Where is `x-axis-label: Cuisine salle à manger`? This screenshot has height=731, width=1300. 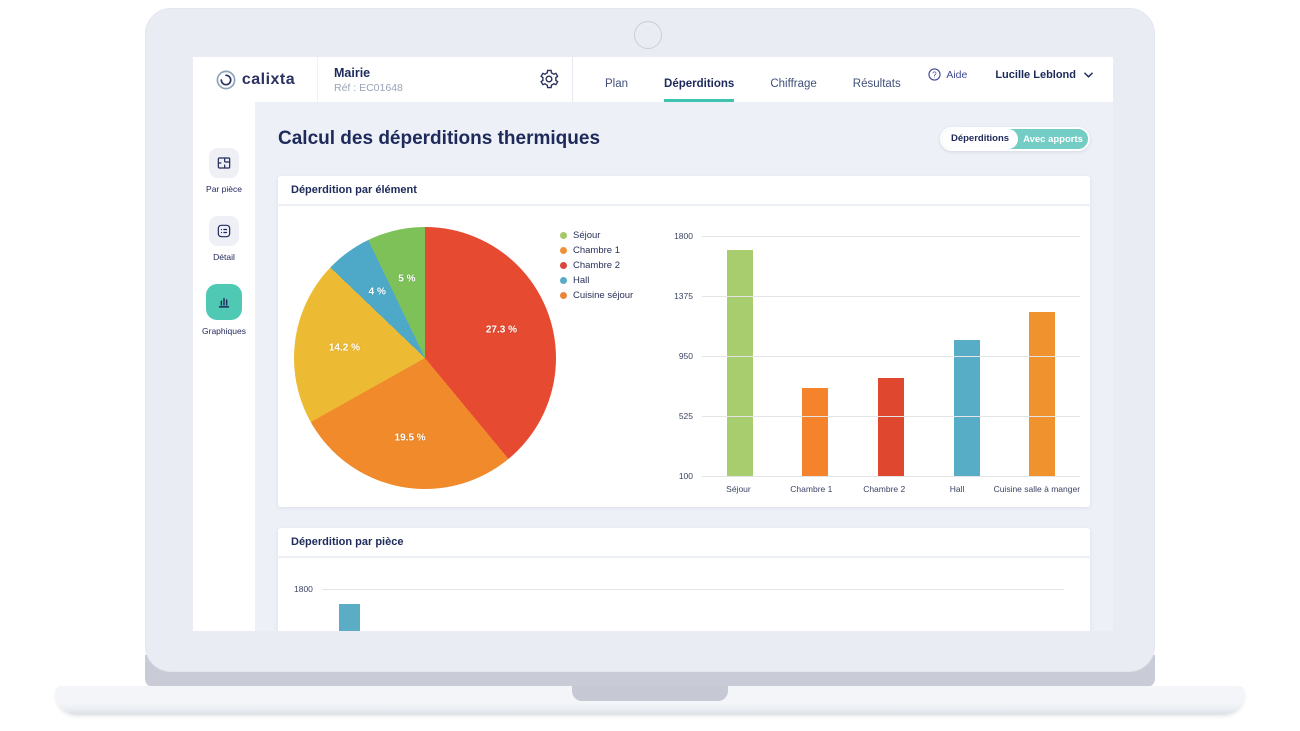 x-axis-label: Cuisine salle à manger is located at coordinates (1037, 489).